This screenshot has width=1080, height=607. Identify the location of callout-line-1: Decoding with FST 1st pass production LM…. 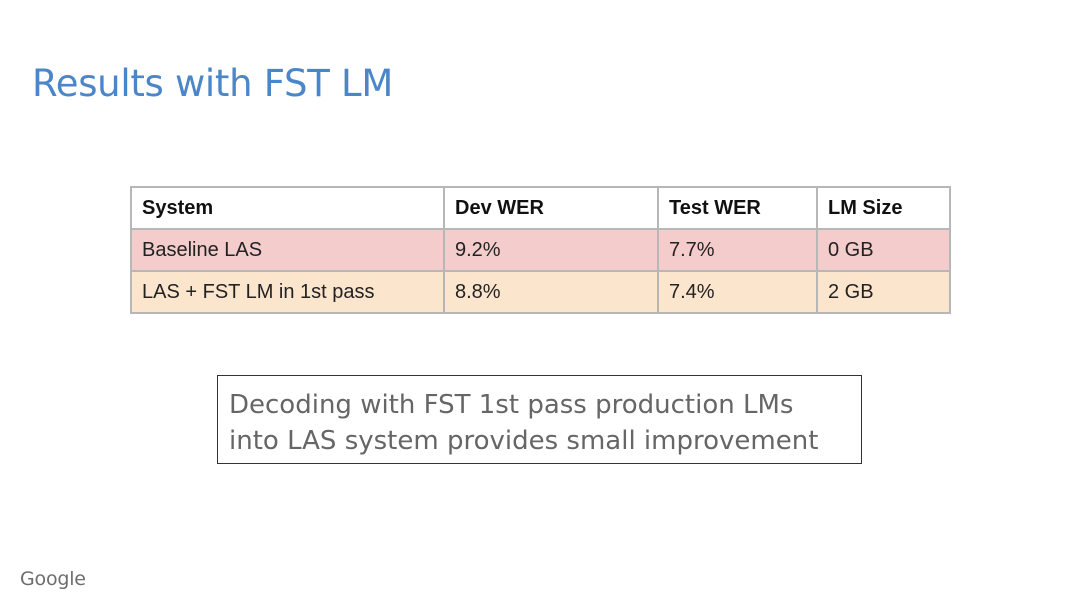
(511, 405).